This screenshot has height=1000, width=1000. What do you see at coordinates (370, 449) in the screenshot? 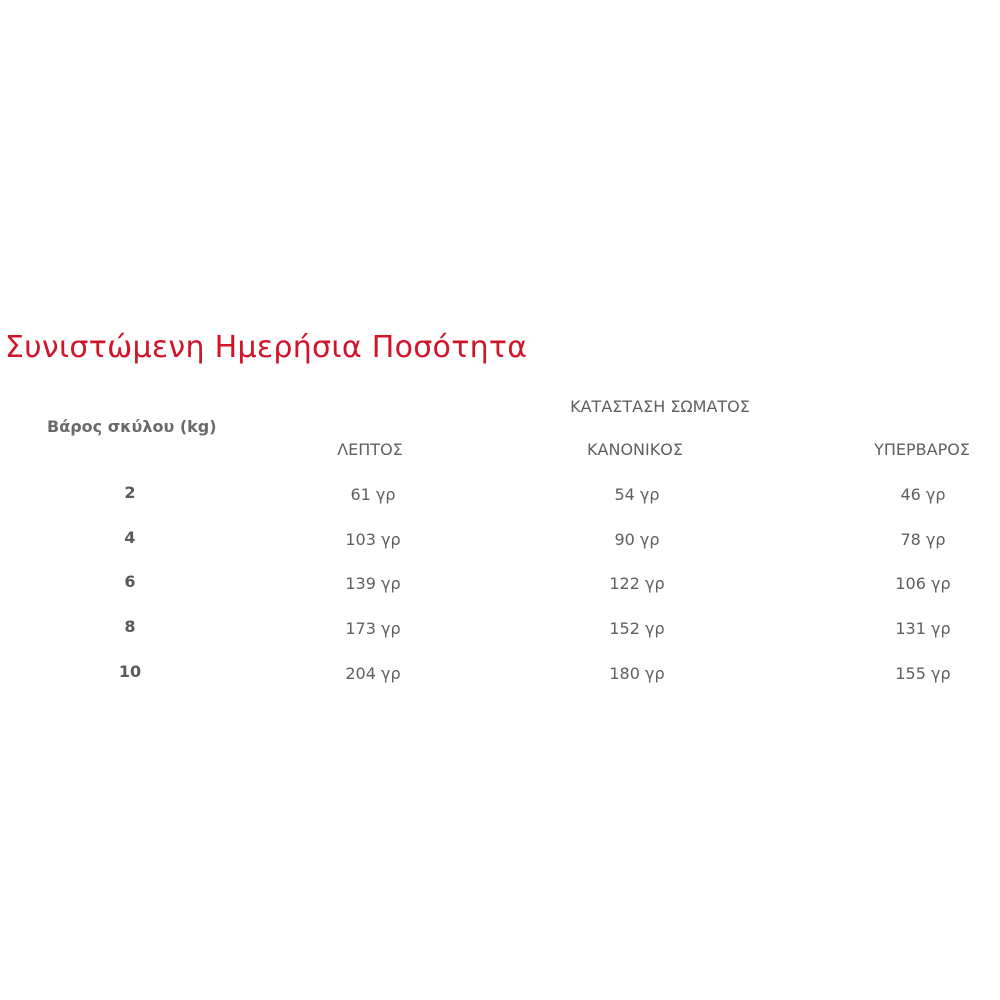
I see `column-header-thin: ΛΕΠΤΟΣ` at bounding box center [370, 449].